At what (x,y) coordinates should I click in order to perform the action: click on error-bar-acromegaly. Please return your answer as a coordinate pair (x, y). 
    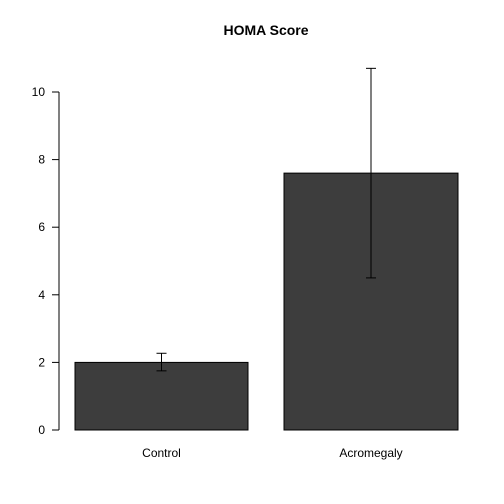
    Looking at the image, I should click on (371, 173).